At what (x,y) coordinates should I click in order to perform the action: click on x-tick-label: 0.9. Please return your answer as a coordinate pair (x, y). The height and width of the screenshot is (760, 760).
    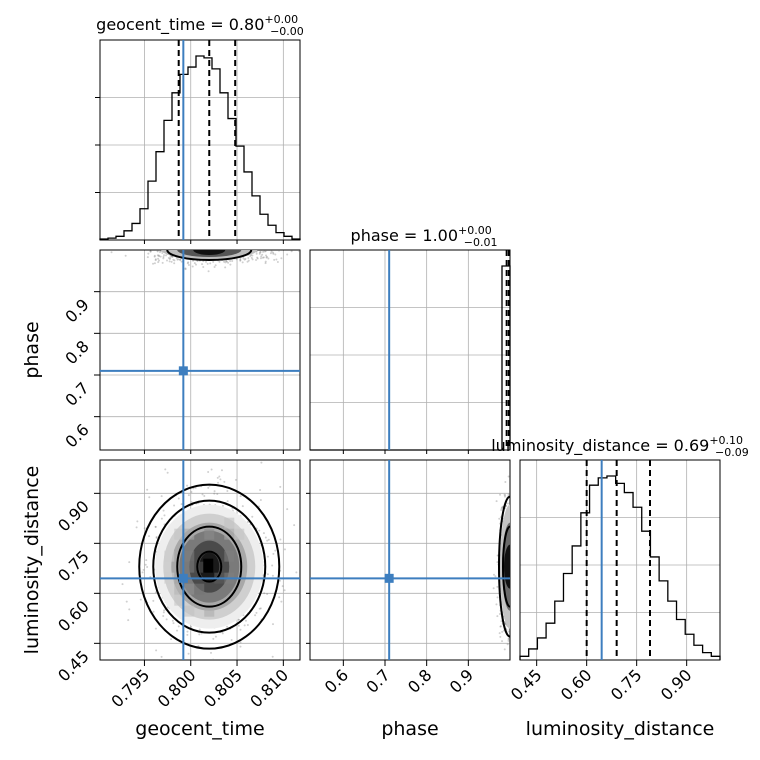
    Looking at the image, I should click on (461, 680).